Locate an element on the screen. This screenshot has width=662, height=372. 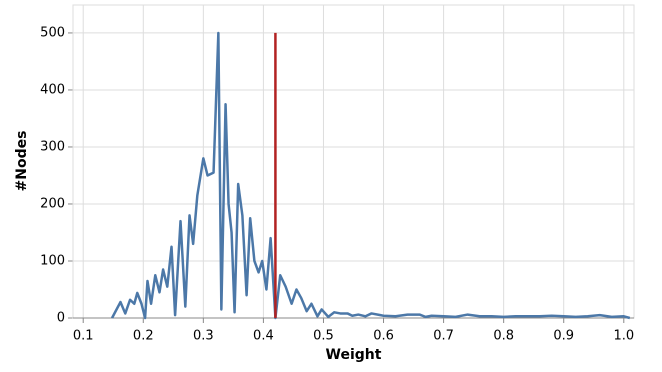
y-tick-label: 0 is located at coordinates (61, 318).